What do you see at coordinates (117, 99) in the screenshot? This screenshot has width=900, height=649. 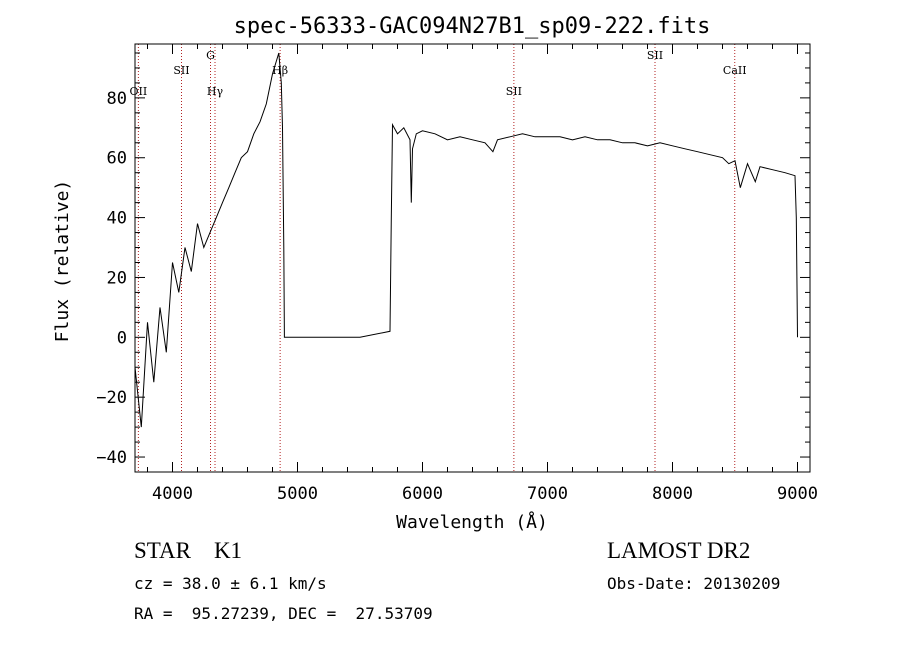 I see `y-tick-label: 80` at bounding box center [117, 99].